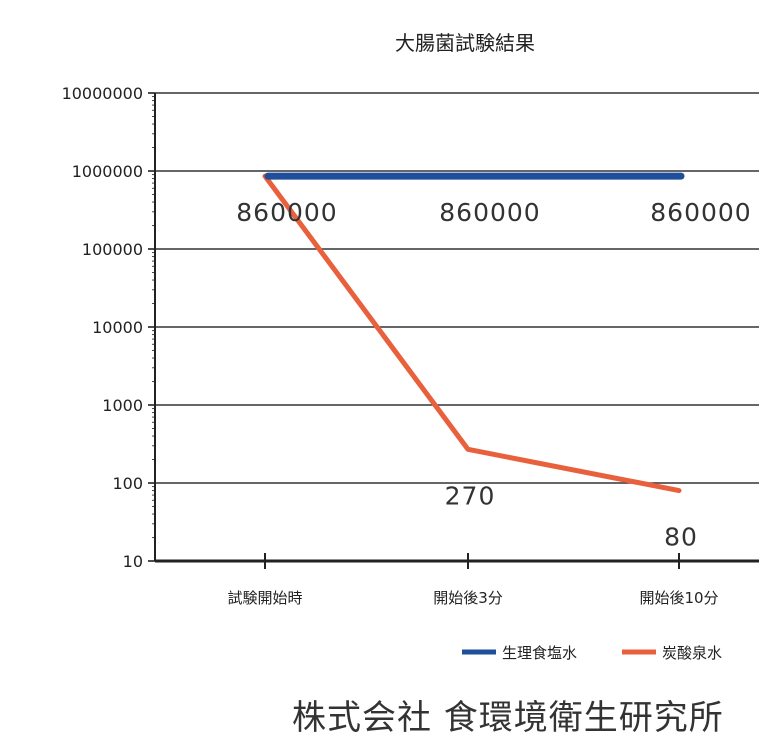  What do you see at coordinates (127, 483) in the screenshot?
I see `y-tick-label: 100` at bounding box center [127, 483].